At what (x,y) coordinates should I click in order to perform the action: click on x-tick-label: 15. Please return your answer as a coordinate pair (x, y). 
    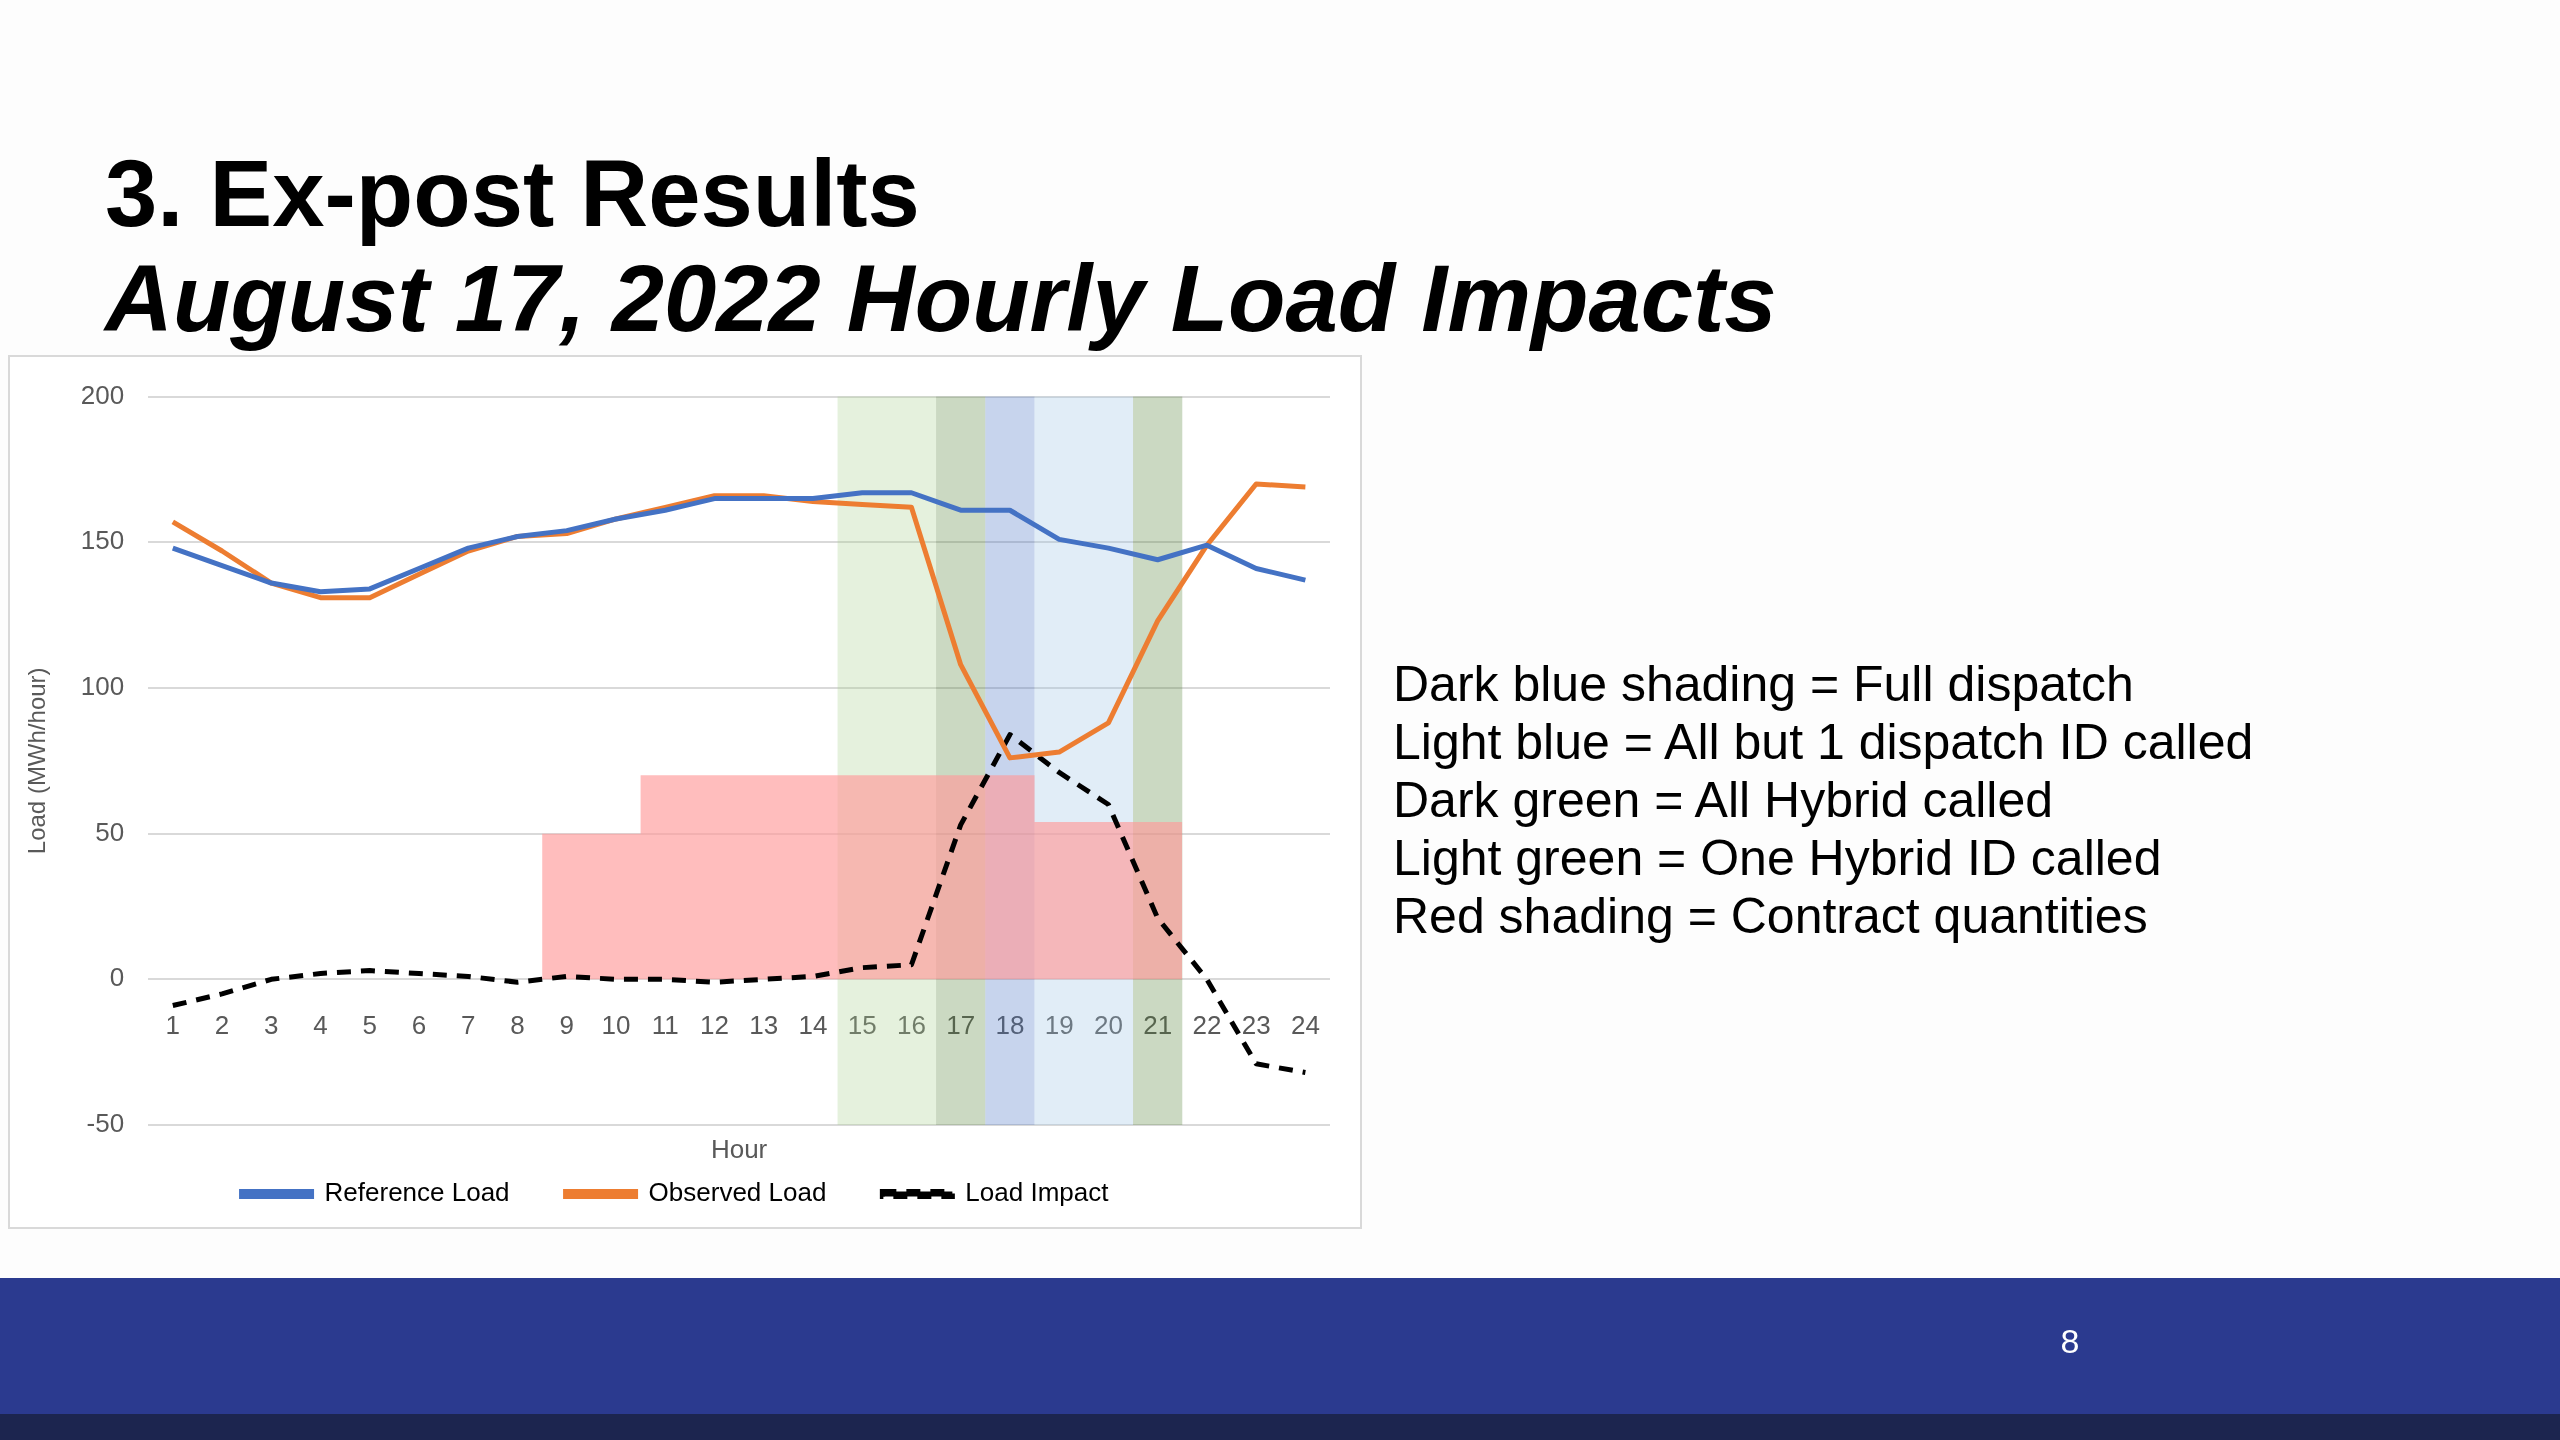
    Looking at the image, I should click on (862, 1025).